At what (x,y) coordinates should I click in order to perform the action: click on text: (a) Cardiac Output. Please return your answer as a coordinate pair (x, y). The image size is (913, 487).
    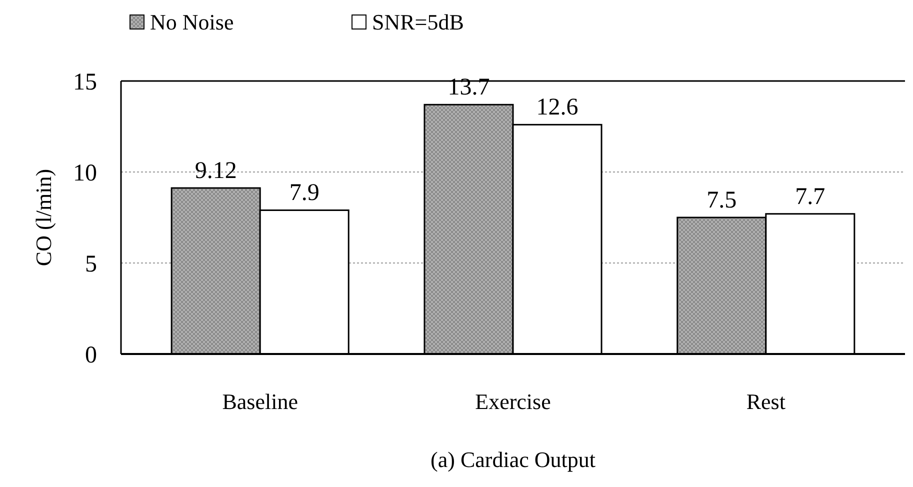
    Looking at the image, I should click on (513, 459).